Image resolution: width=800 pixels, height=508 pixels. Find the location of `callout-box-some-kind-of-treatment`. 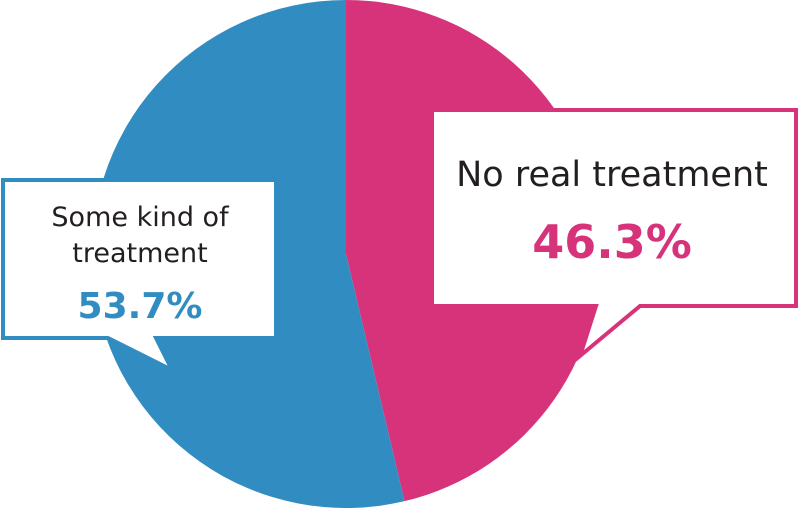

callout-box-some-kind-of-treatment is located at coordinates (139, 276).